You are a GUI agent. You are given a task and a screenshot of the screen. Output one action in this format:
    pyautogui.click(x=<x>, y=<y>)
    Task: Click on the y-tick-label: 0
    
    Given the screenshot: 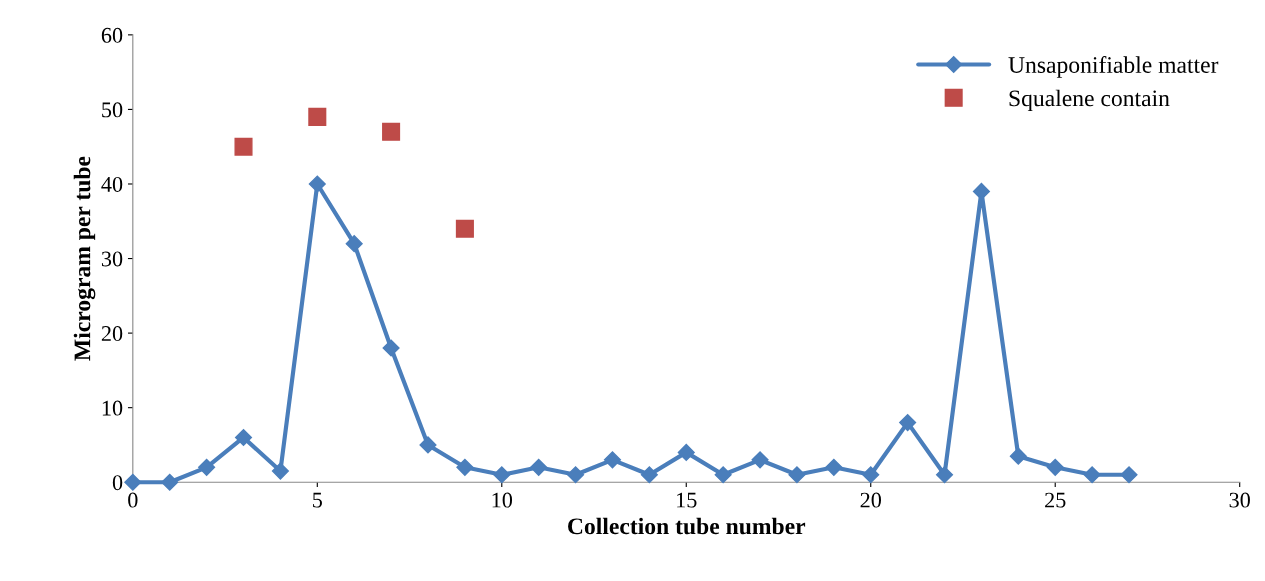 What is the action you would take?
    pyautogui.click(x=117, y=483)
    